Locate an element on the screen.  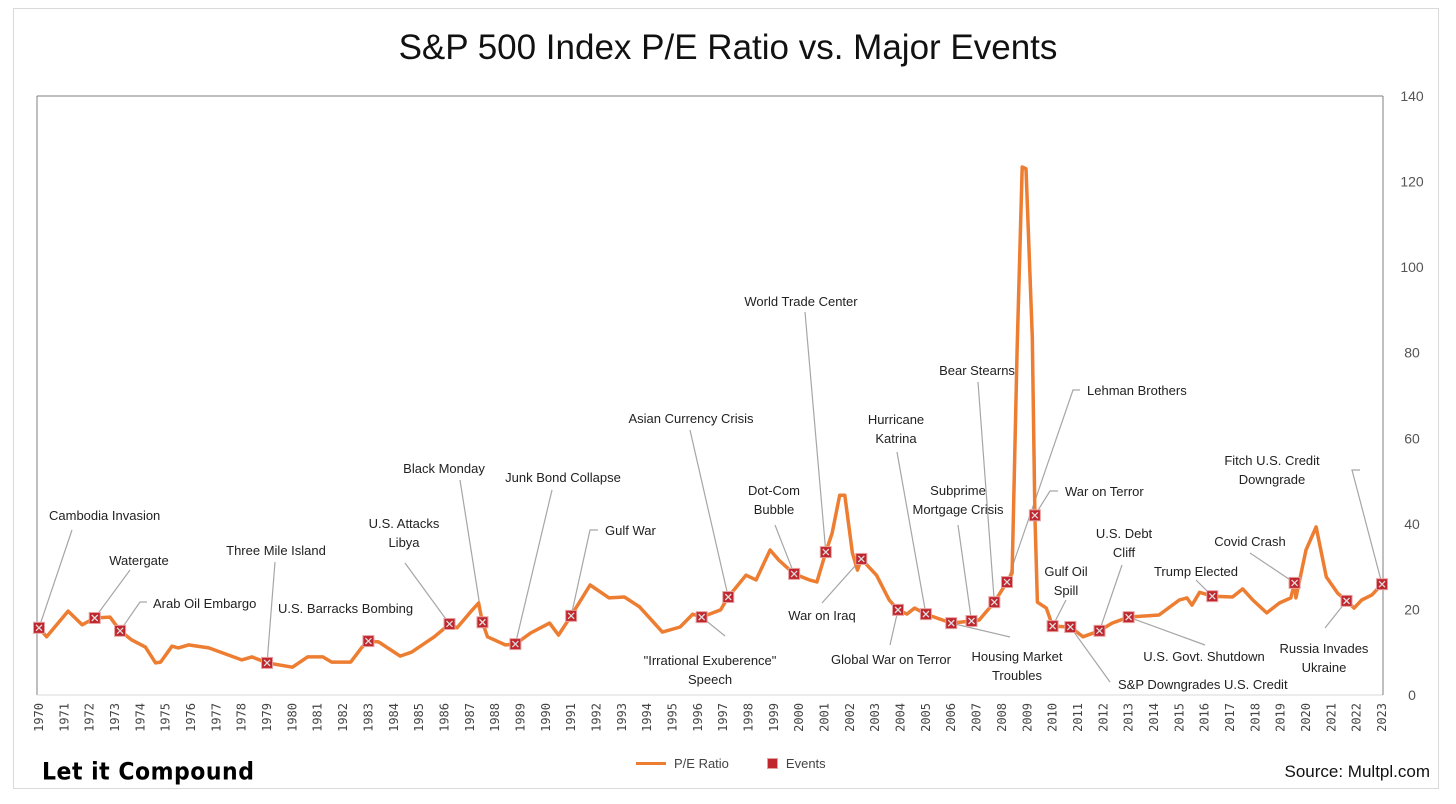
x-tick-label: 1993 is located at coordinates (622, 717).